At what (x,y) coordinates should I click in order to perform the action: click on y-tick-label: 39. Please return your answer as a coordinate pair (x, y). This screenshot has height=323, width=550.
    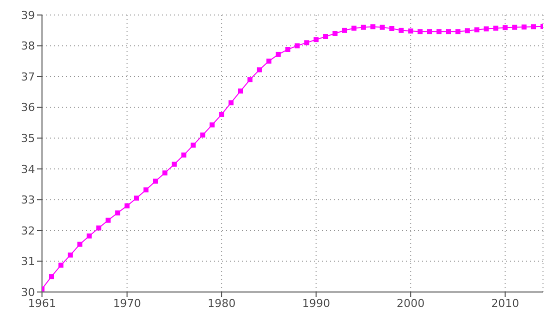
    Looking at the image, I should click on (28, 15).